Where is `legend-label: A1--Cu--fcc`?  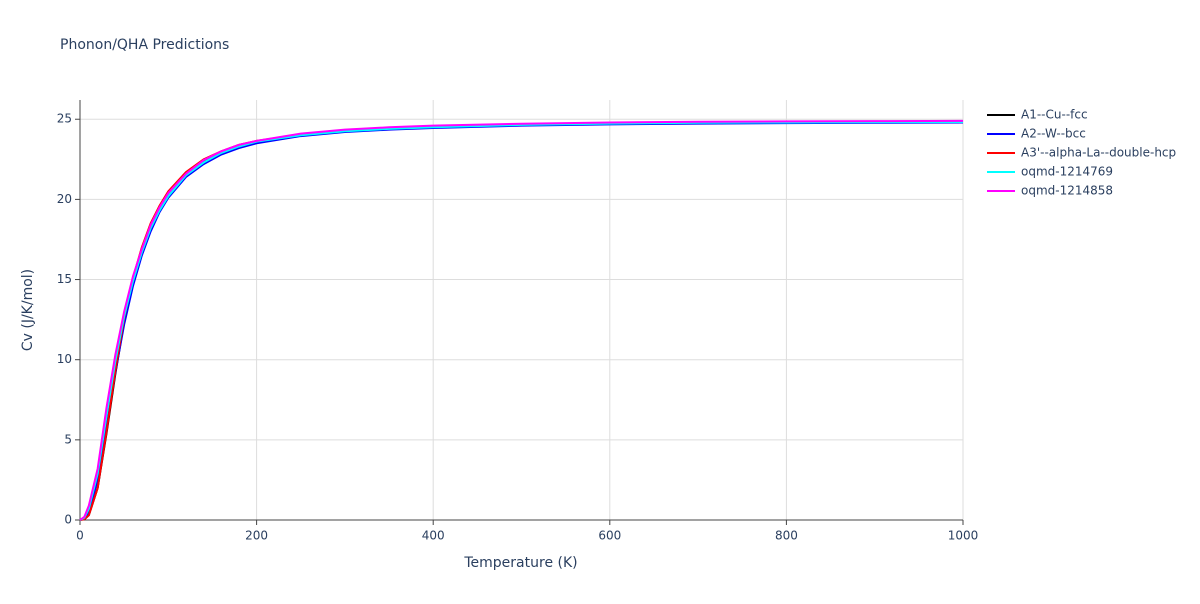 legend-label: A1--Cu--fcc is located at coordinates (1054, 115).